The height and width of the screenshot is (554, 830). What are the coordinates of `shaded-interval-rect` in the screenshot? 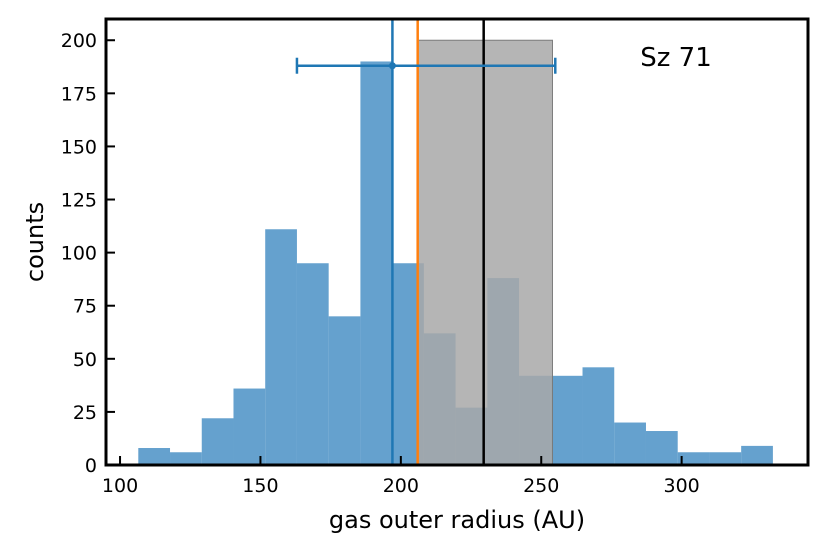 It's located at (485, 252).